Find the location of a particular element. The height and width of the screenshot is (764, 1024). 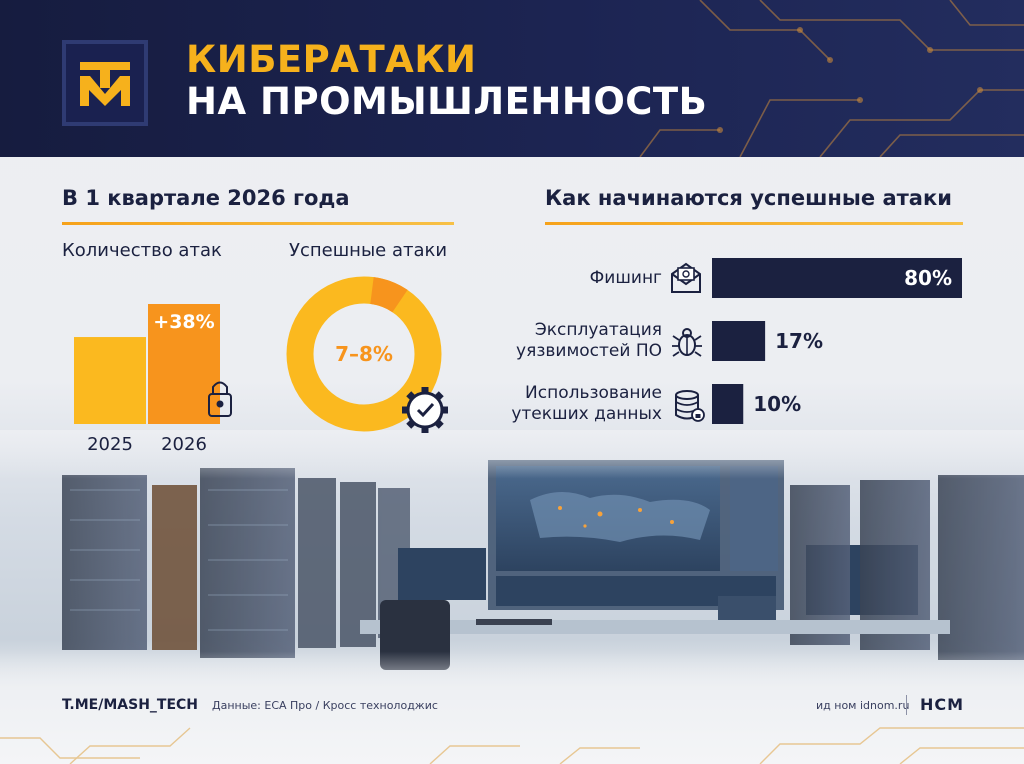

source-link: T.ME/MASH_TECH is located at coordinates (130, 705).